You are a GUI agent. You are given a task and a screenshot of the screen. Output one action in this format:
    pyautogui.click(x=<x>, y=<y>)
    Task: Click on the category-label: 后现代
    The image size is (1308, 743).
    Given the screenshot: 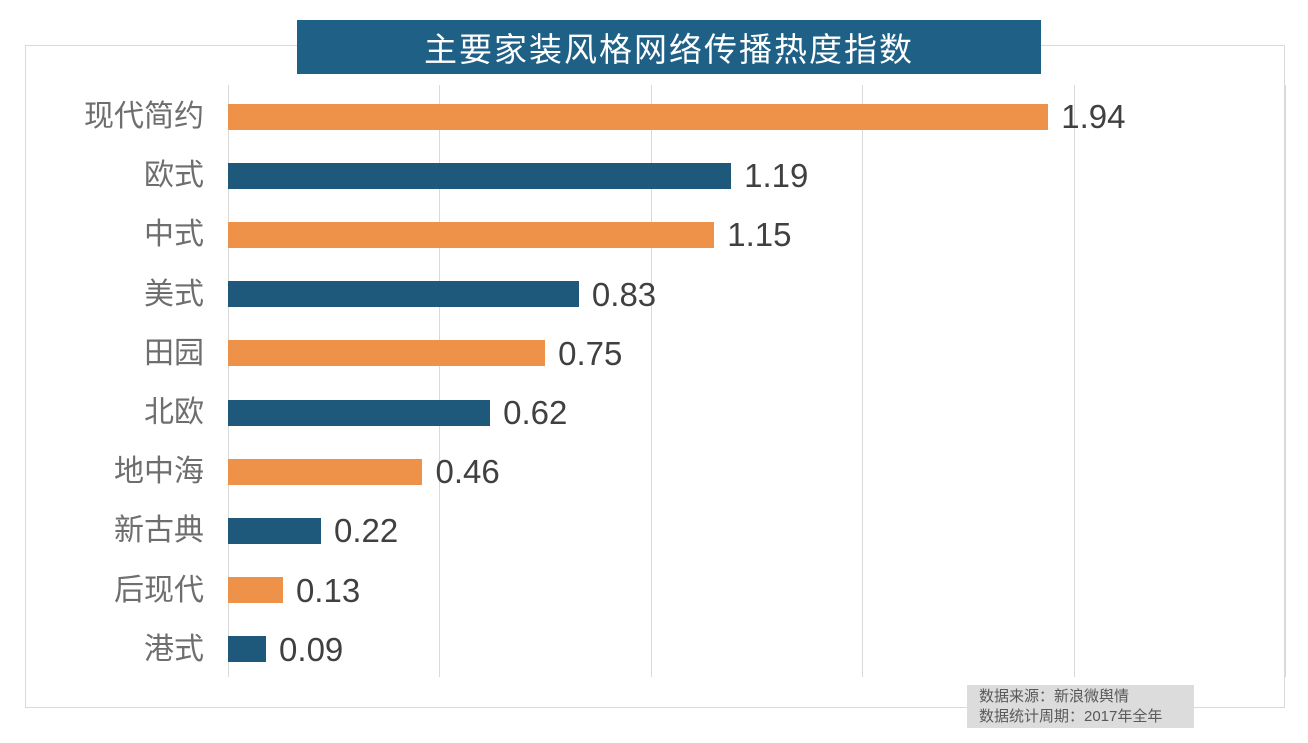 What is the action you would take?
    pyautogui.click(x=159, y=590)
    